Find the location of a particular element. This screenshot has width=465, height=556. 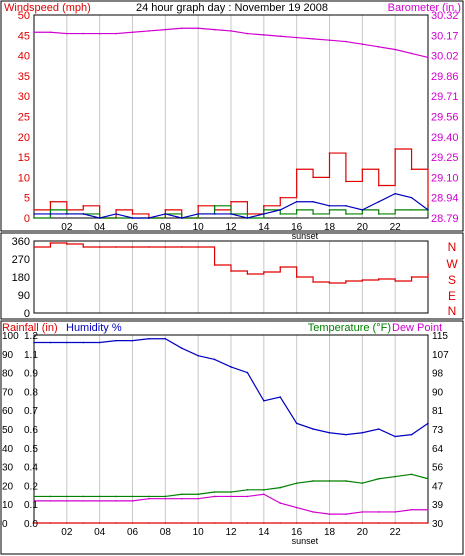

p3-sunset-label: sunset is located at coordinates (305, 541).